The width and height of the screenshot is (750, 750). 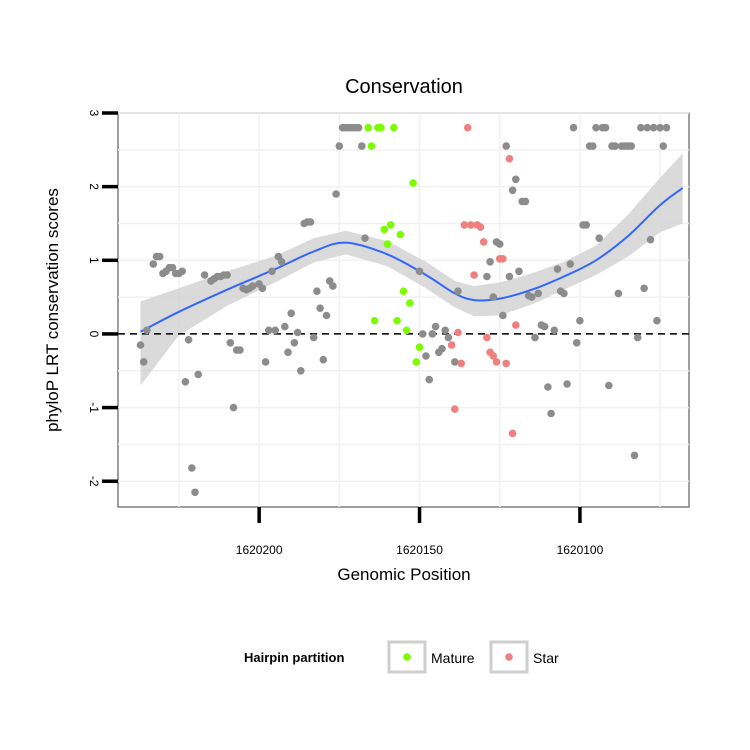 What do you see at coordinates (420, 532) in the screenshot?
I see `x-axis: 1620200 1620150 1620100` at bounding box center [420, 532].